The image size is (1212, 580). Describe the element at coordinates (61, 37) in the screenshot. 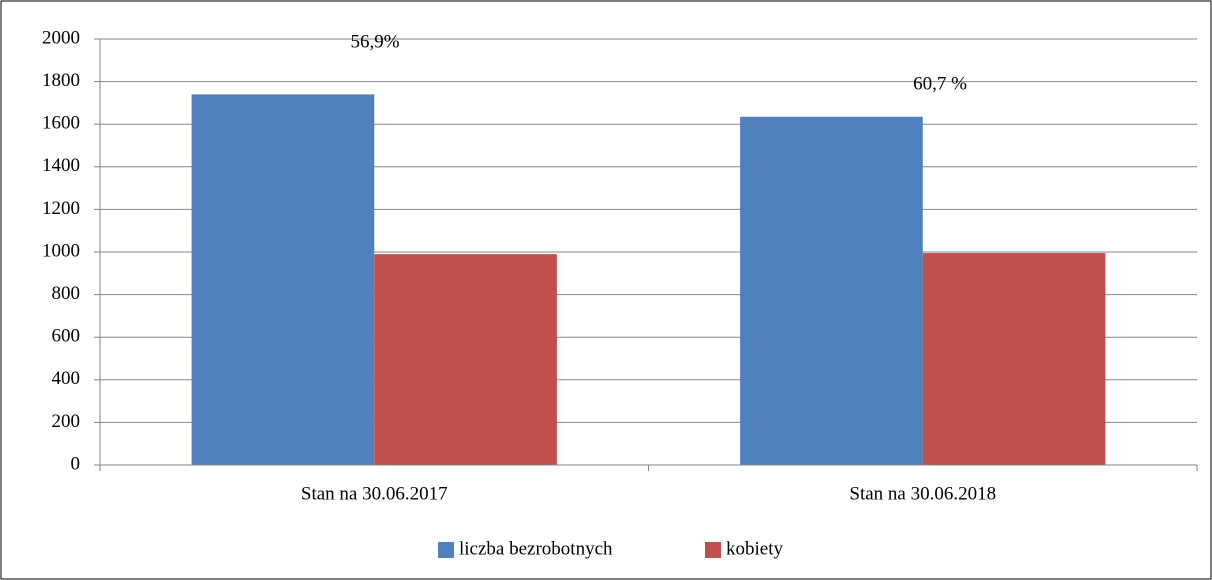

I see `y-tick-label: 2000` at that location.